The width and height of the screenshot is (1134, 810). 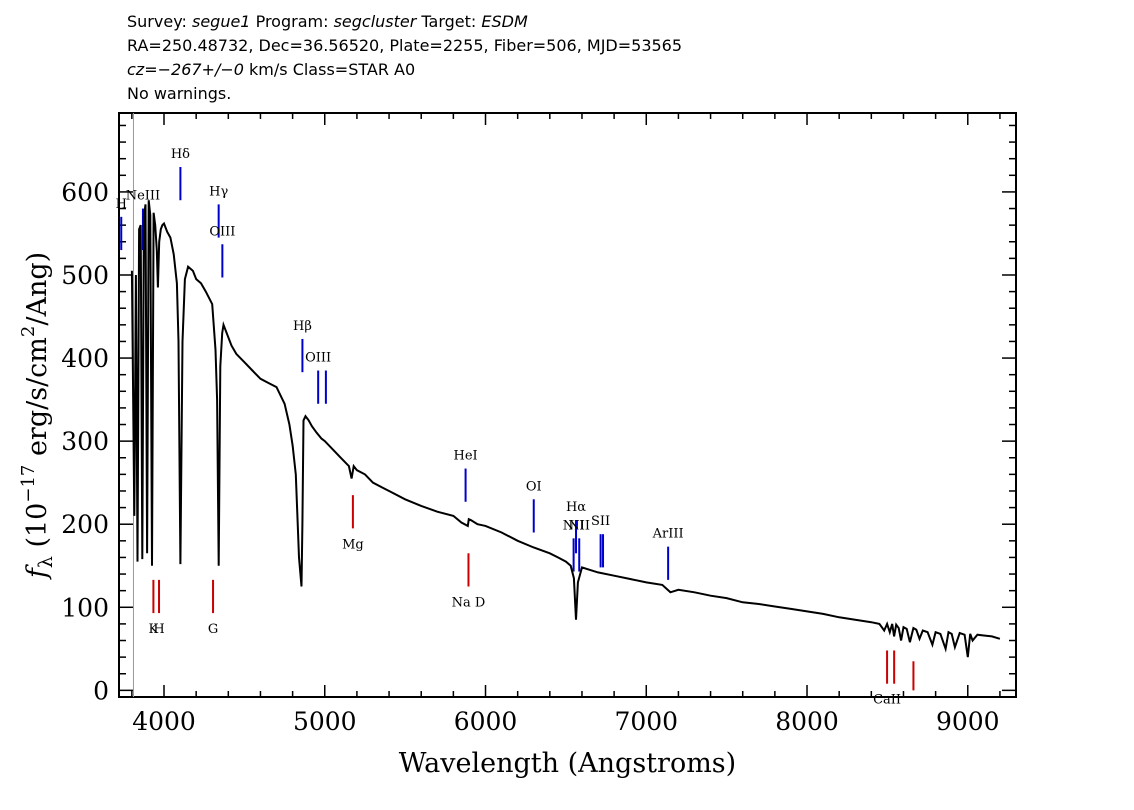 I want to click on x-tick-label: 5000, so click(x=325, y=721).